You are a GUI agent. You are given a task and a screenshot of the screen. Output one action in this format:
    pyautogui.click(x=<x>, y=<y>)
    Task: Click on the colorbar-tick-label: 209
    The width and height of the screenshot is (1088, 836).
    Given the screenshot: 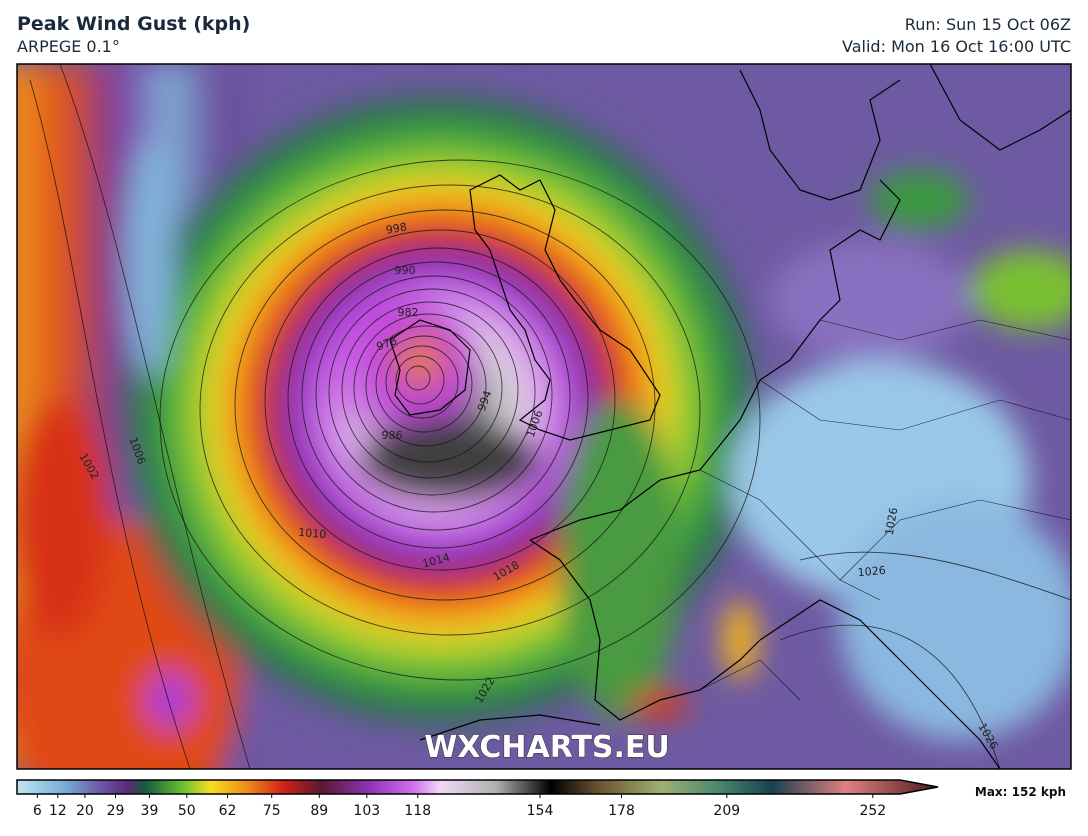 What is the action you would take?
    pyautogui.click(x=726, y=811)
    